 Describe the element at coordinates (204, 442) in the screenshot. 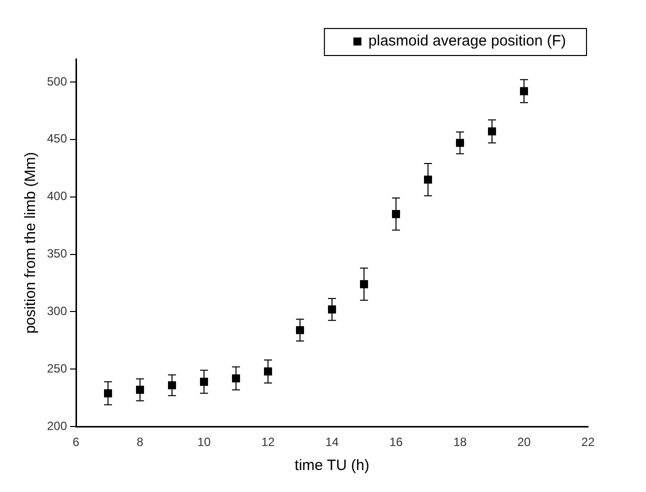

I see `x-tick-label: 10` at that location.